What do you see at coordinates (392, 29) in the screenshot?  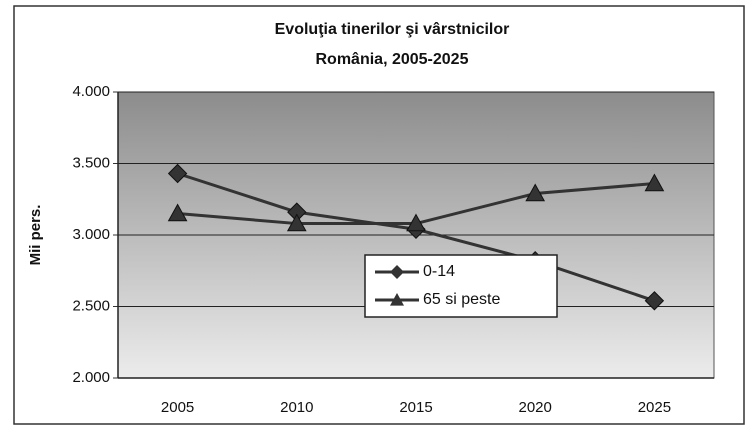 I see `chart-title: Evoluţia tinerilor şi vârstnicilor` at bounding box center [392, 29].